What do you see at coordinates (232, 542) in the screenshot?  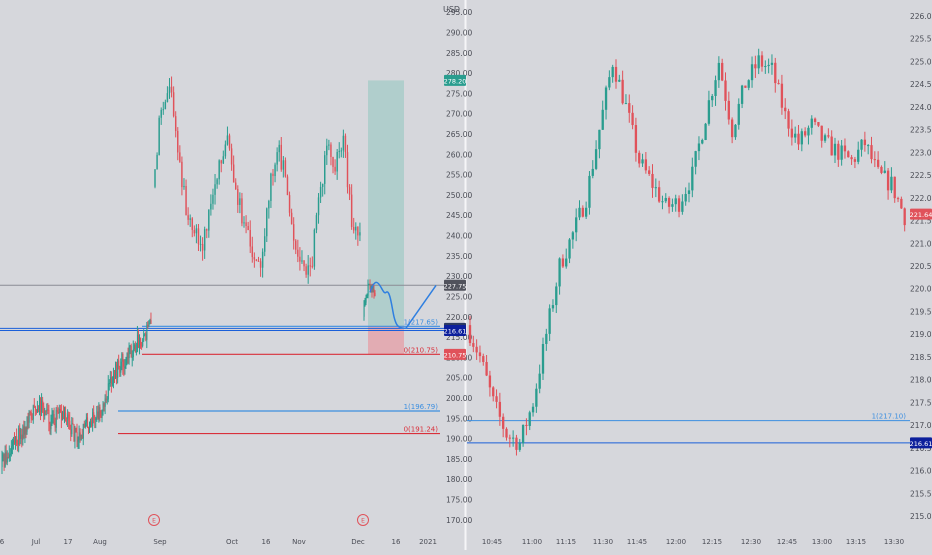 I see `x-tick-label: Oct` at bounding box center [232, 542].